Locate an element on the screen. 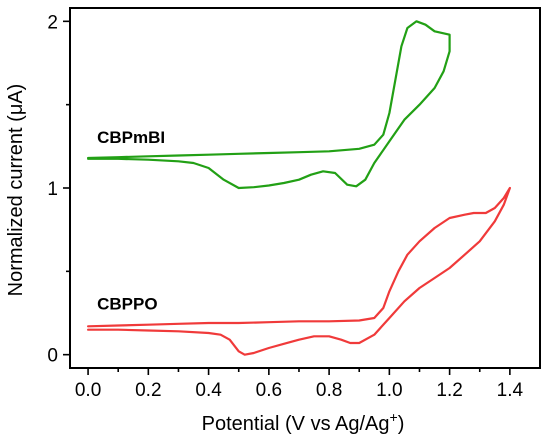 Image resolution: width=550 pixels, height=443 pixels. x-axis-title: Potential (V vs Ag/Ag+) is located at coordinates (303, 422).